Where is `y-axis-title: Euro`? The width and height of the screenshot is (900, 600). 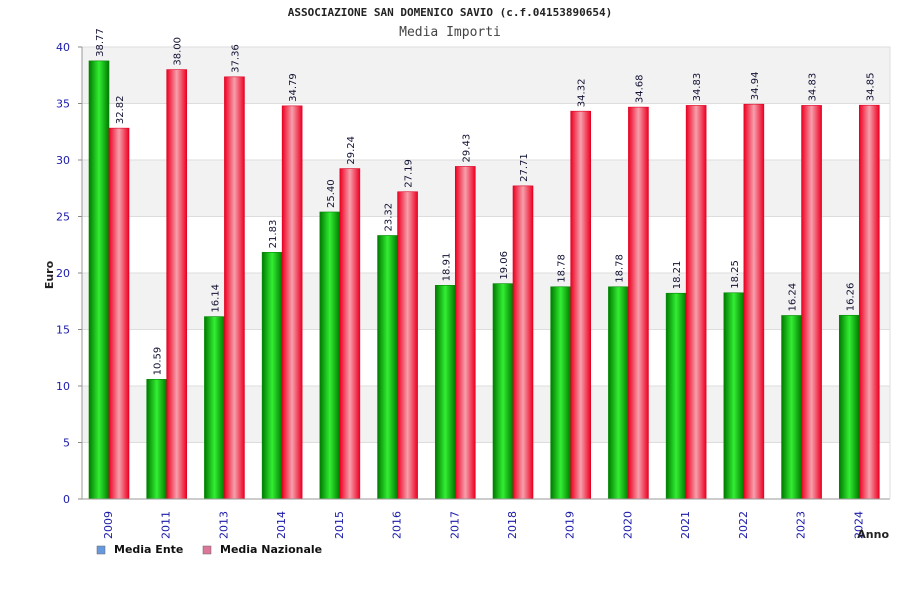 y-axis-title: Euro is located at coordinates (49, 274).